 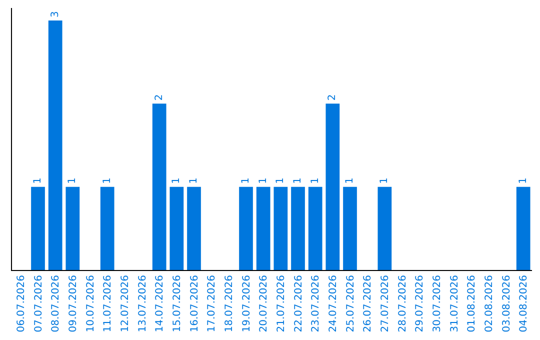 What do you see at coordinates (524, 303) in the screenshot?
I see `x-tick-label: 04.08.2026` at bounding box center [524, 303].